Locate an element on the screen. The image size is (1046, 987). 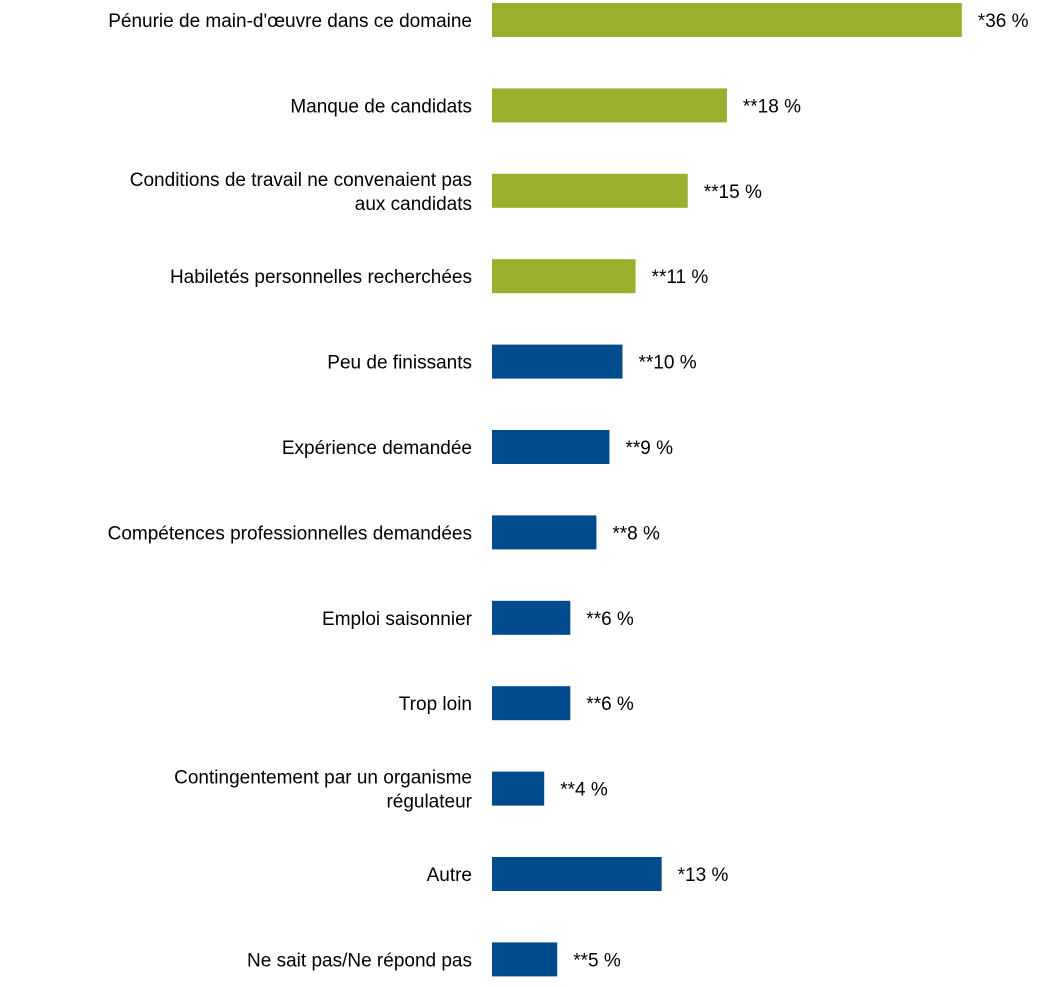
category-label: Peu de finissants is located at coordinates (399, 363).